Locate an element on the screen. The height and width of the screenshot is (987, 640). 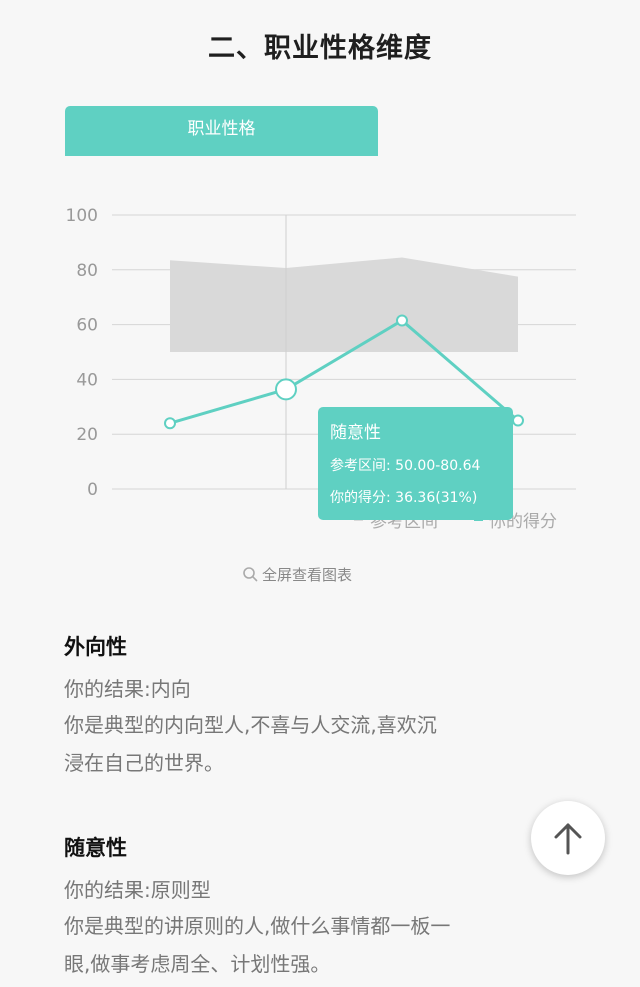
scroll-to-top-button is located at coordinates (568, 838).